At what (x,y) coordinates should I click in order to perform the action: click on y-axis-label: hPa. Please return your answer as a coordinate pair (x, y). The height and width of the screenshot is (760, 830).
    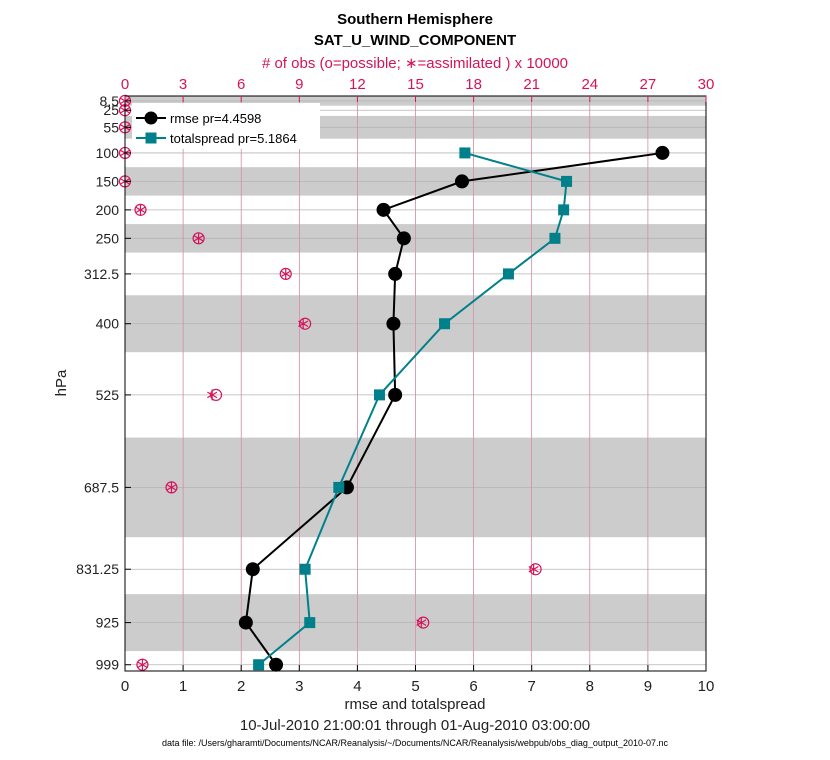
    Looking at the image, I should click on (61, 382).